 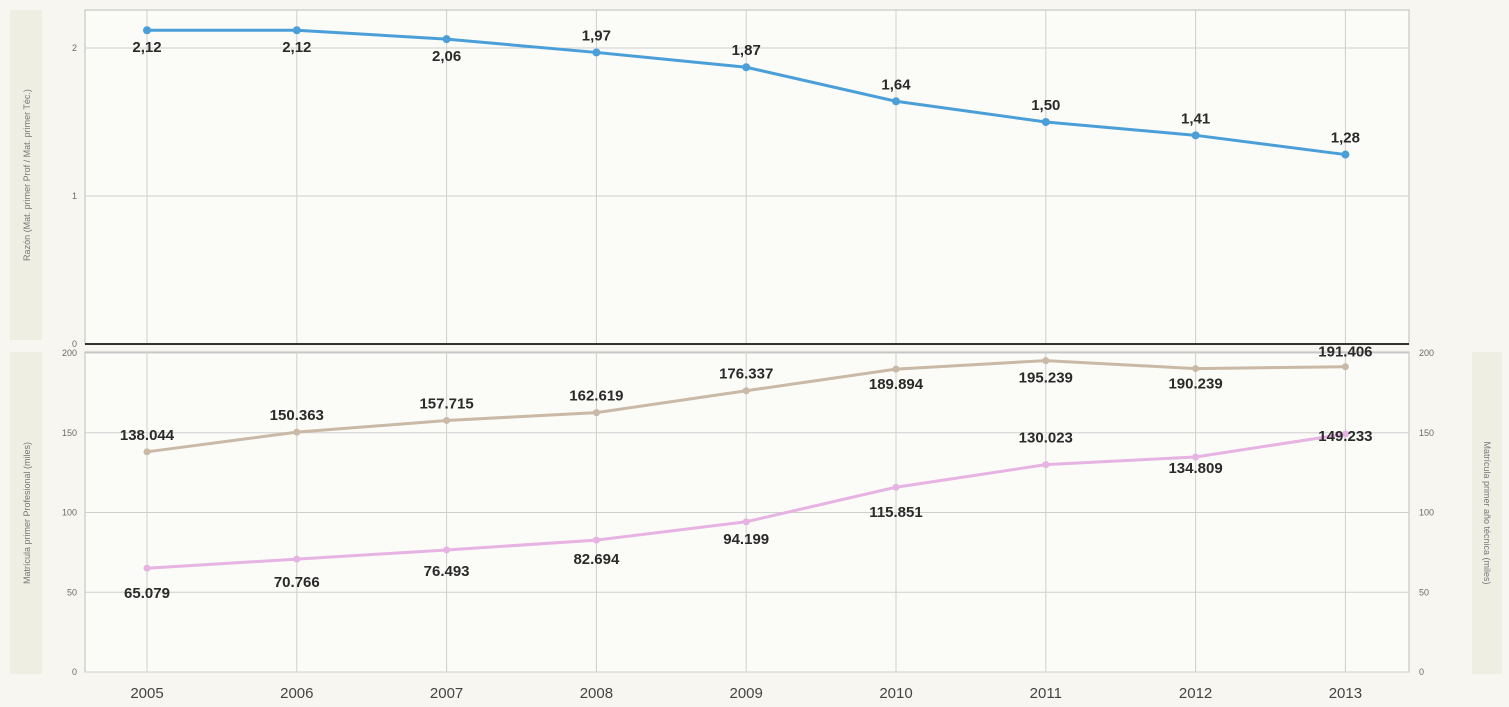 I want to click on enrollment-data-label: 82.694, so click(x=596, y=559).